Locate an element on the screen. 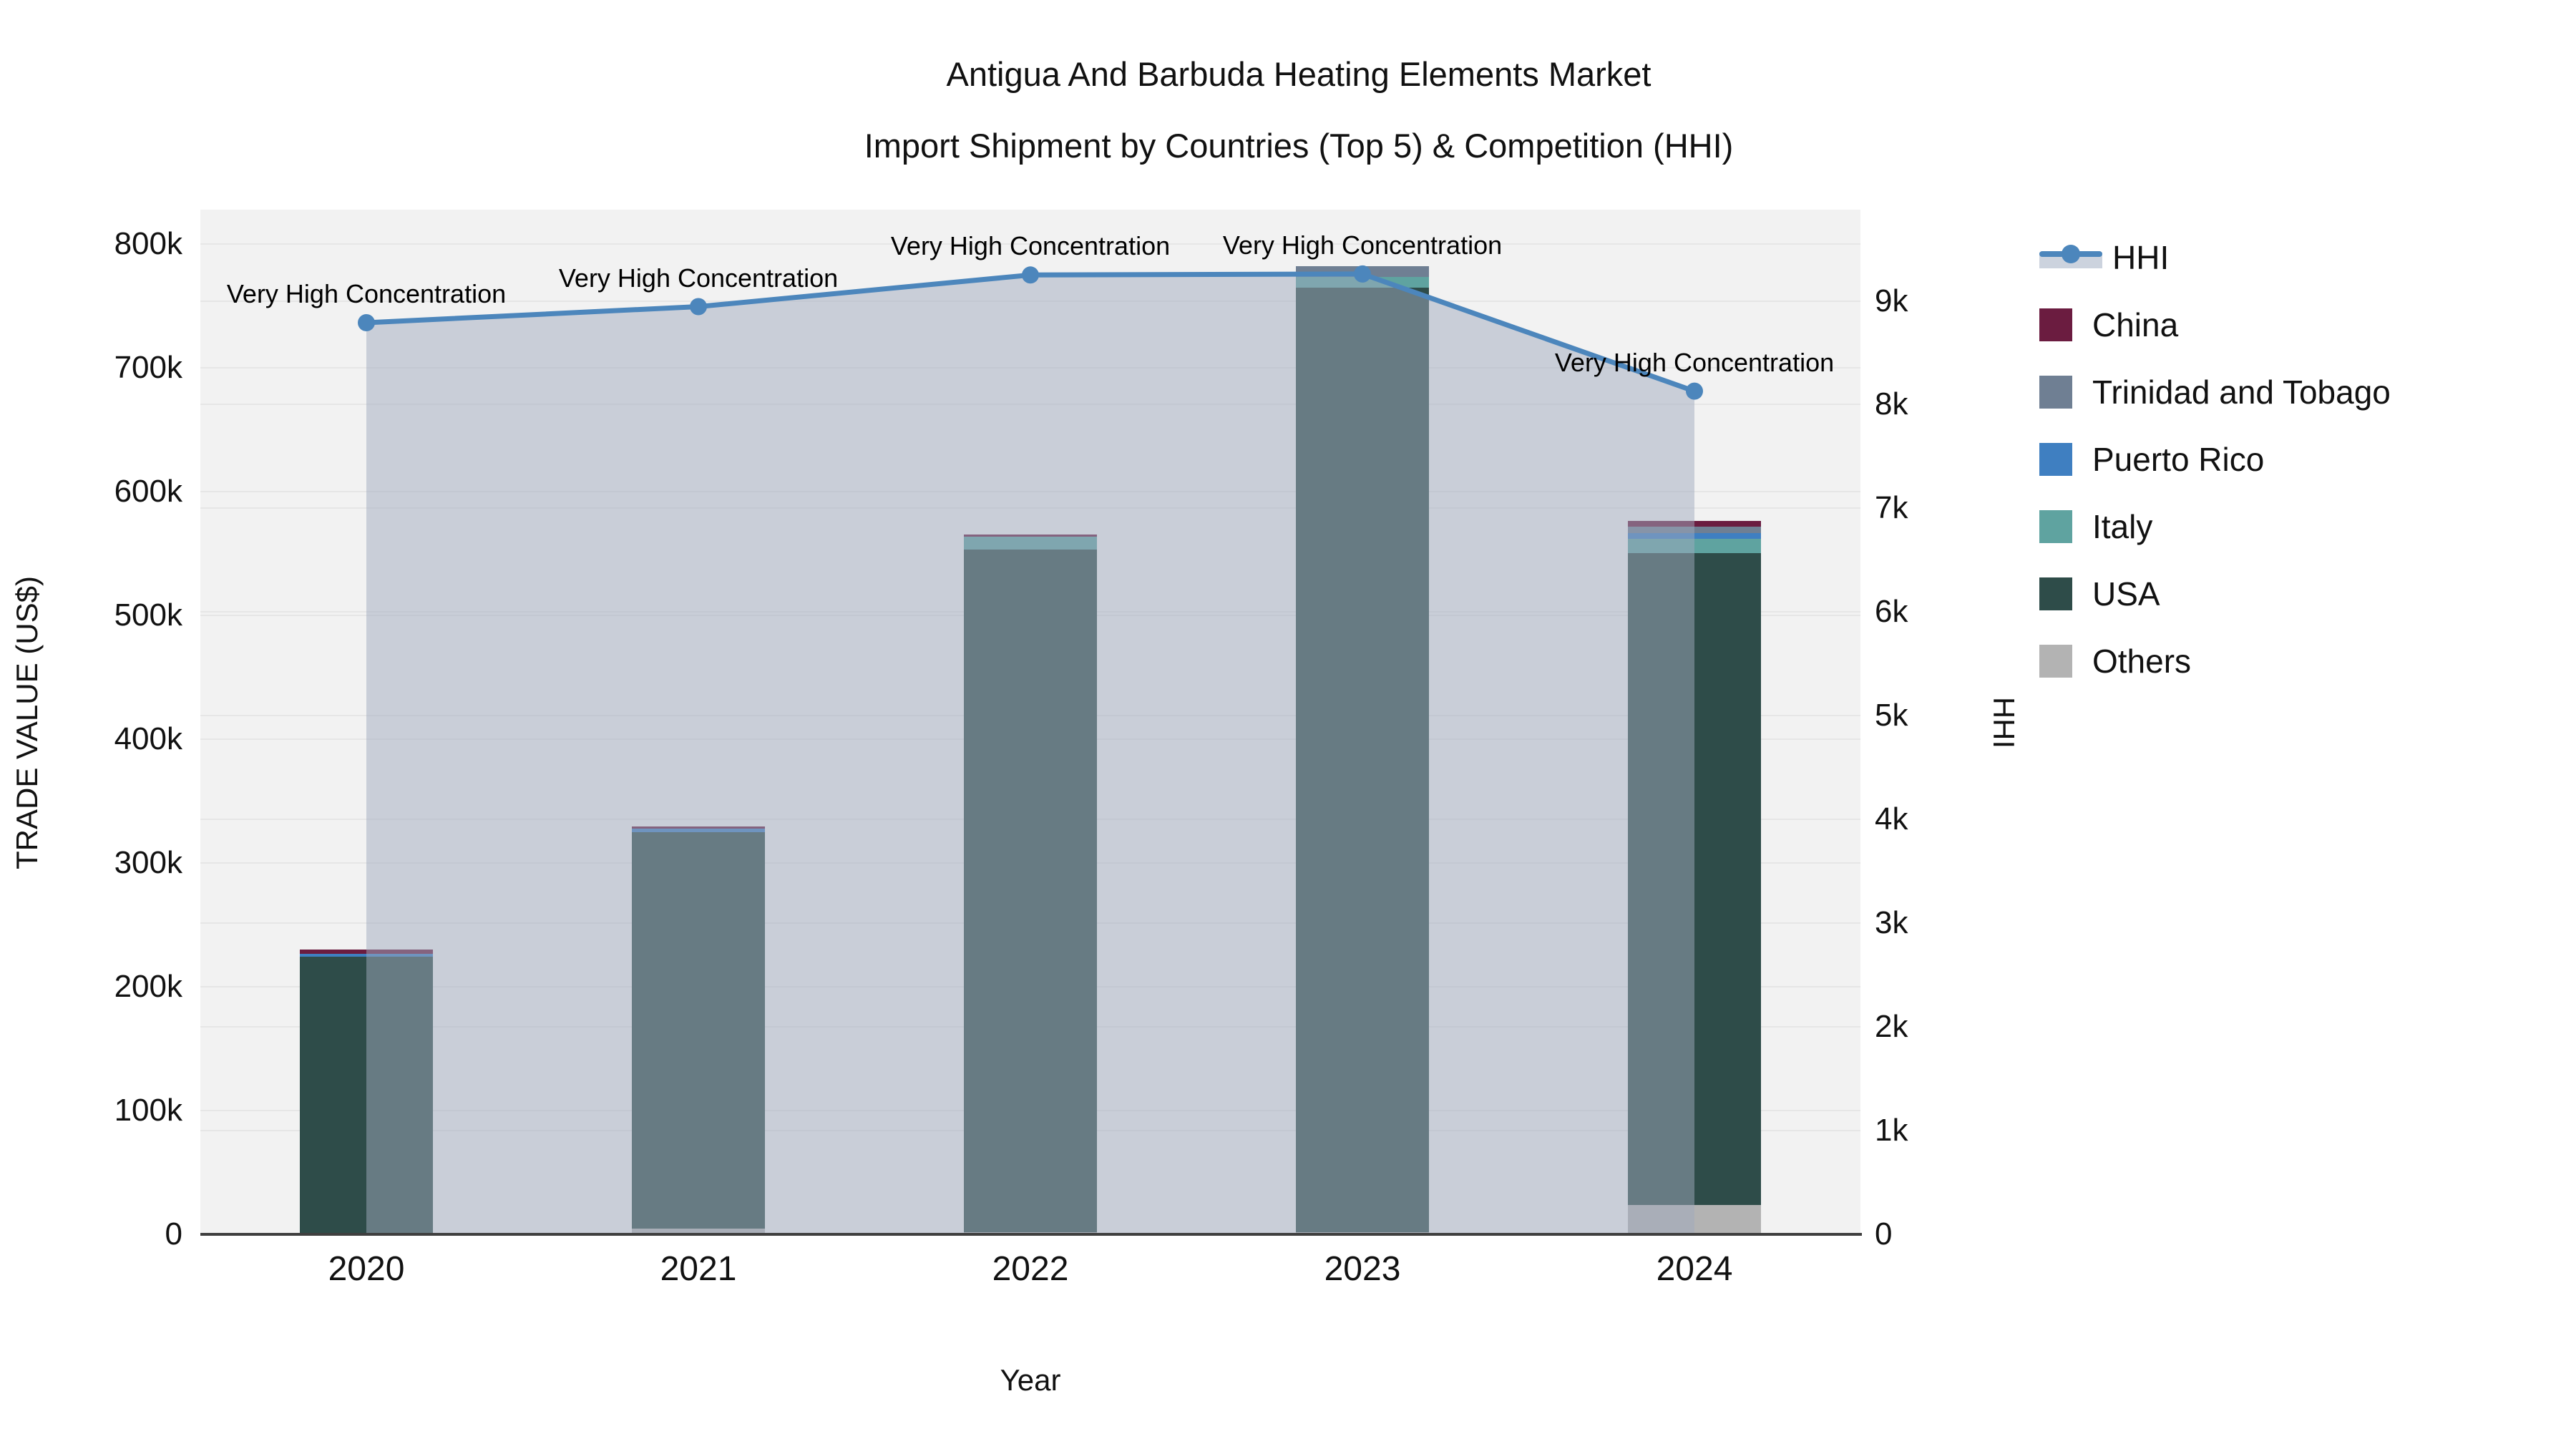 The height and width of the screenshot is (1449, 2576). right-axis-tick-label: 0 is located at coordinates (1884, 1234).